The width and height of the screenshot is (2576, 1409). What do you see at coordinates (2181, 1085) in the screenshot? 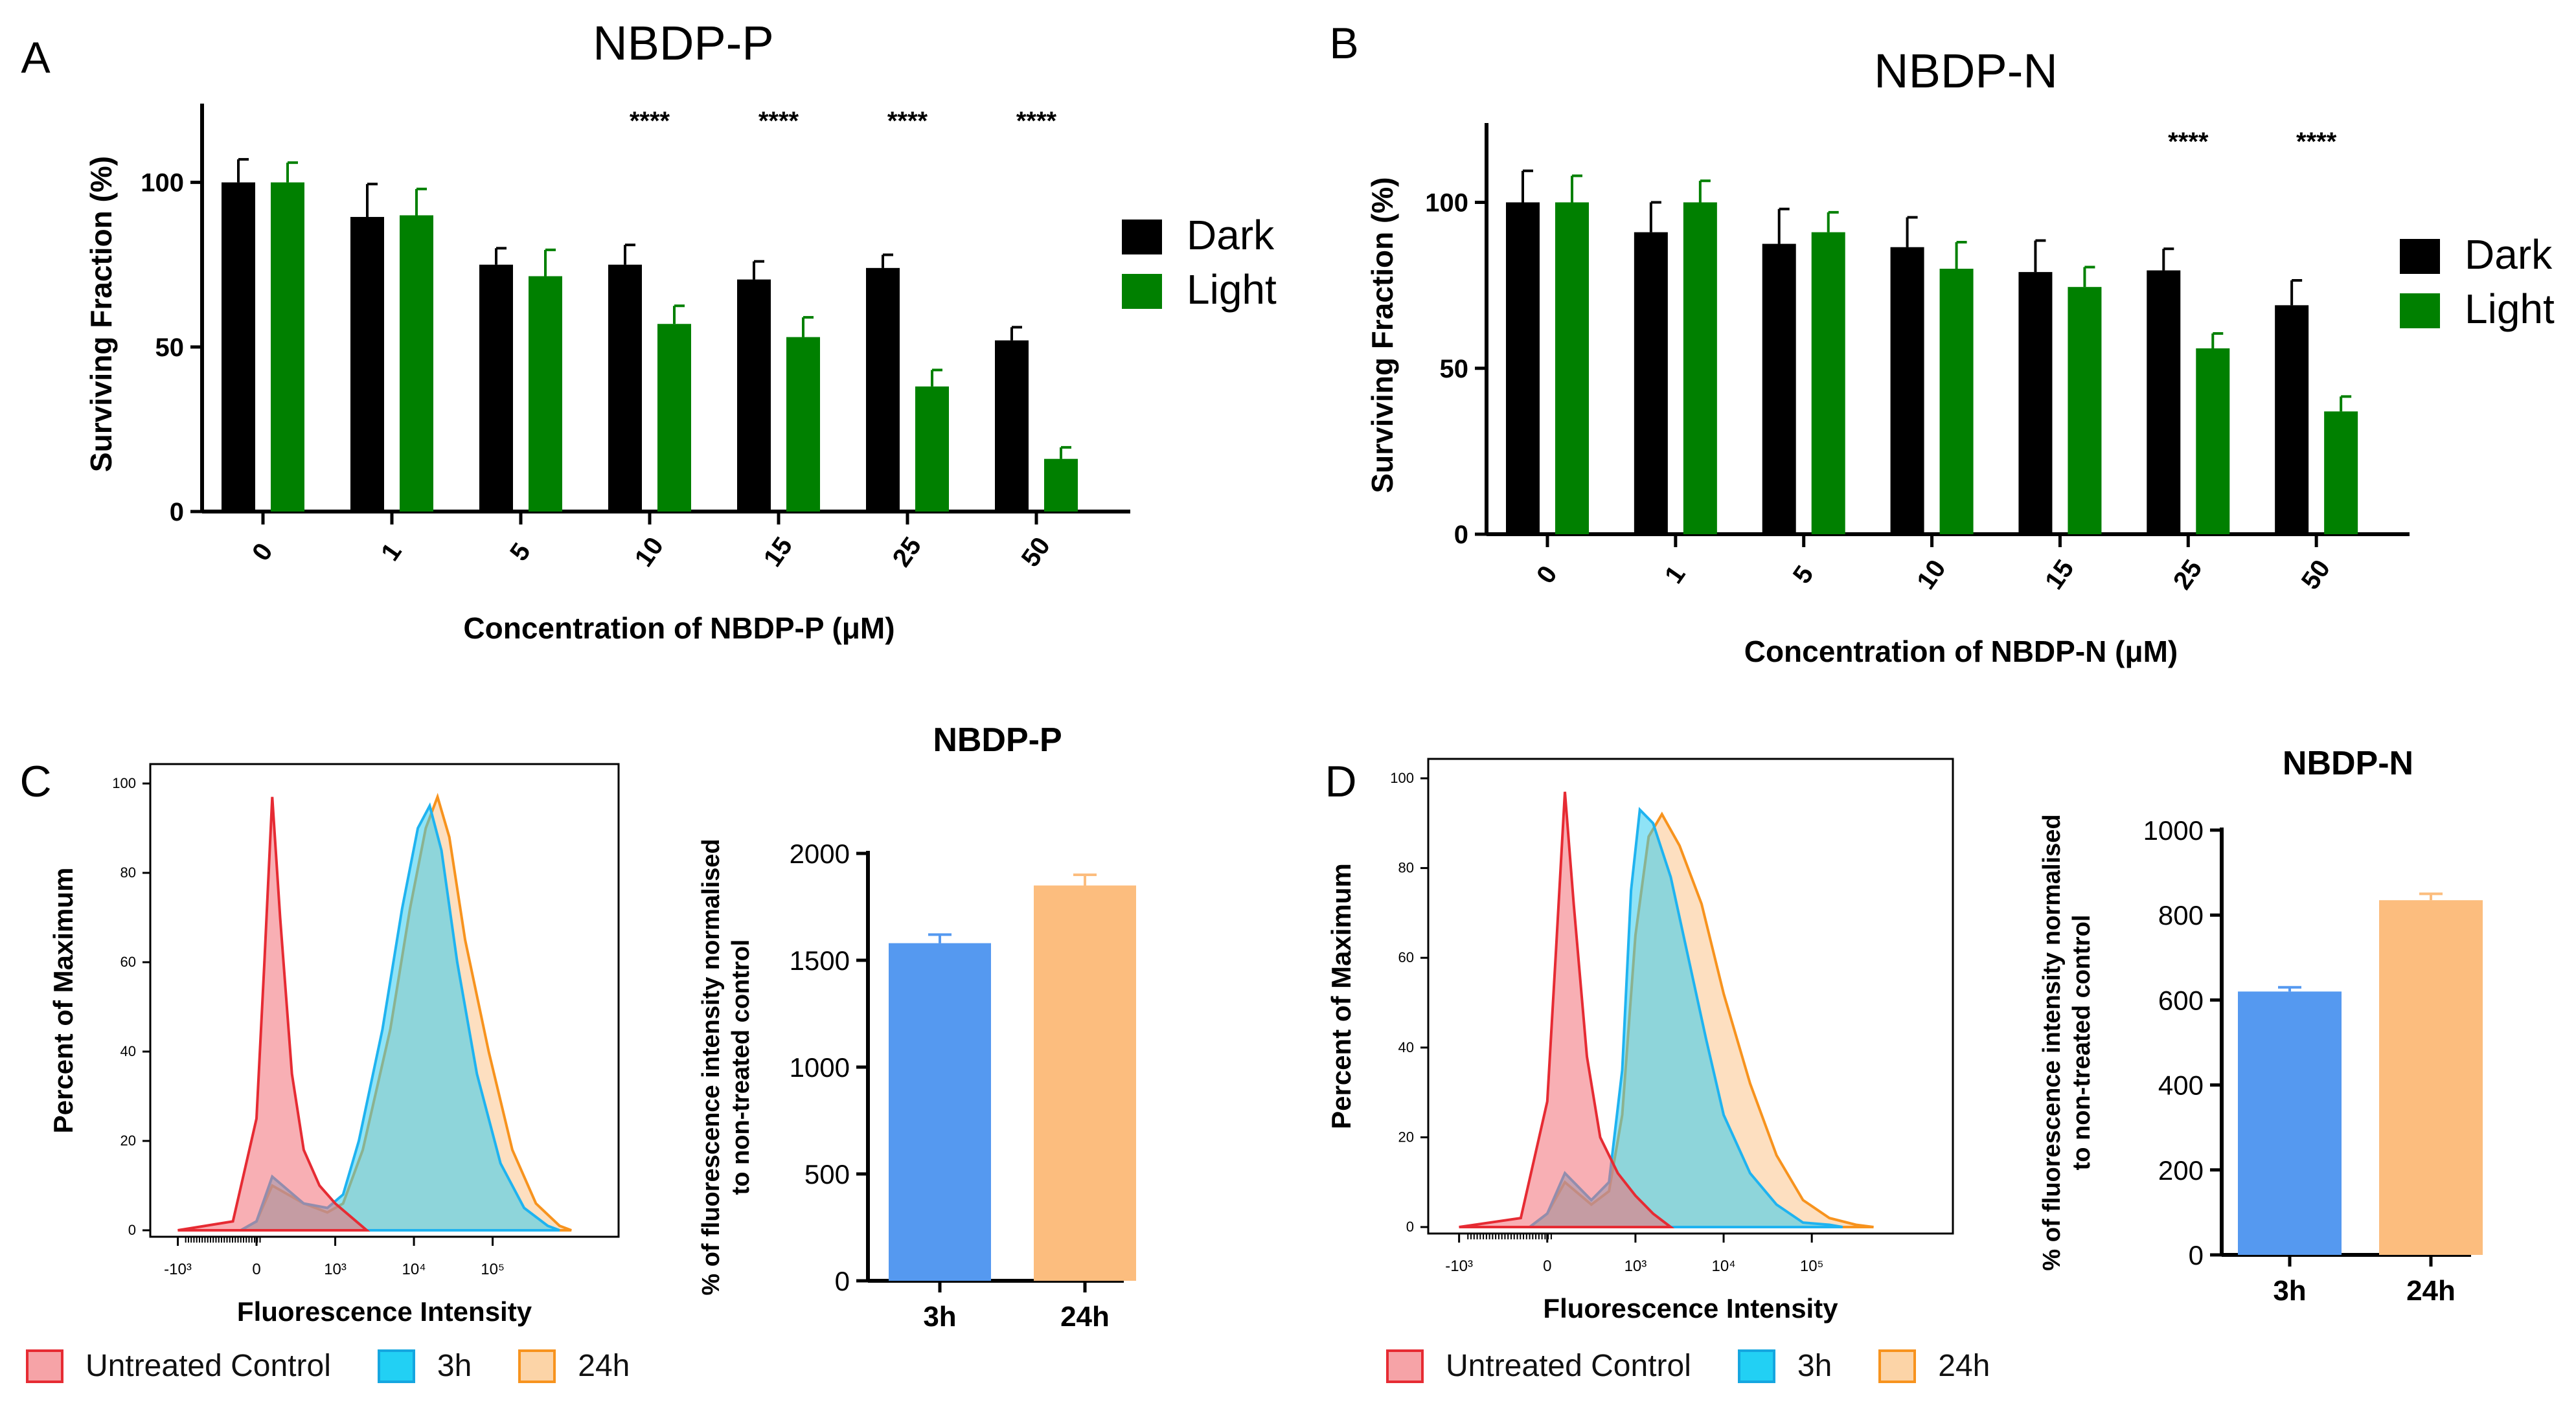
I see `y-tick-label: 400` at bounding box center [2181, 1085].